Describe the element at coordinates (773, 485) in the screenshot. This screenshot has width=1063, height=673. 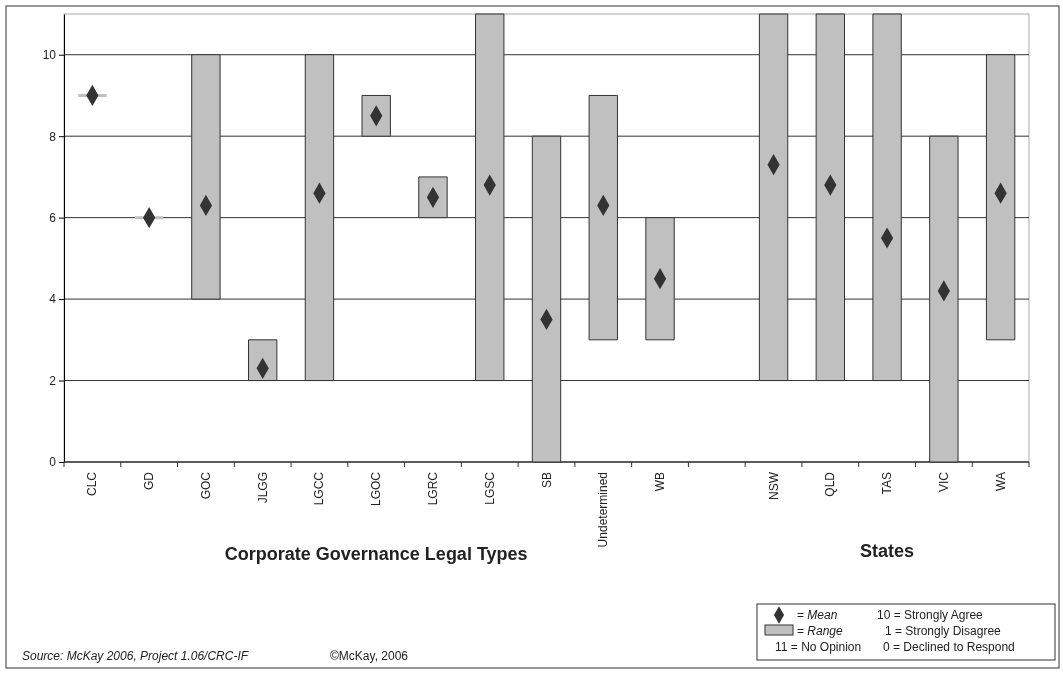
I see `x-tick-label: NSW` at that location.